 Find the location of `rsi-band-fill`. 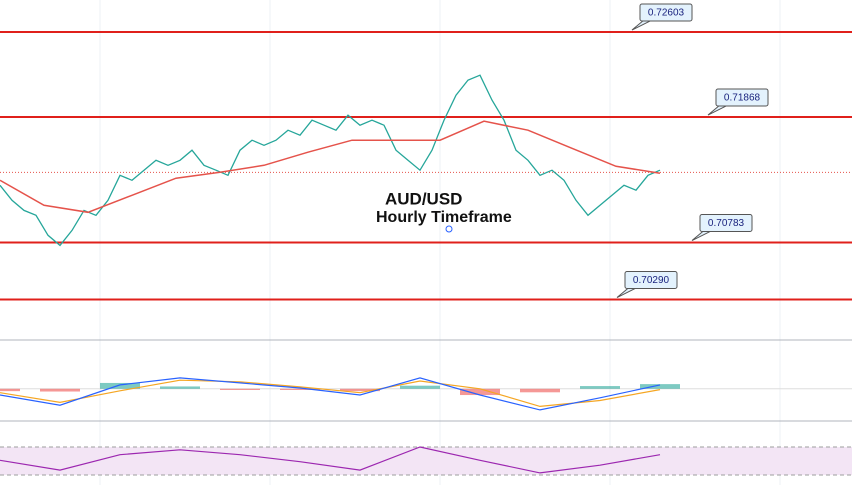

rsi-band-fill is located at coordinates (426, 461).